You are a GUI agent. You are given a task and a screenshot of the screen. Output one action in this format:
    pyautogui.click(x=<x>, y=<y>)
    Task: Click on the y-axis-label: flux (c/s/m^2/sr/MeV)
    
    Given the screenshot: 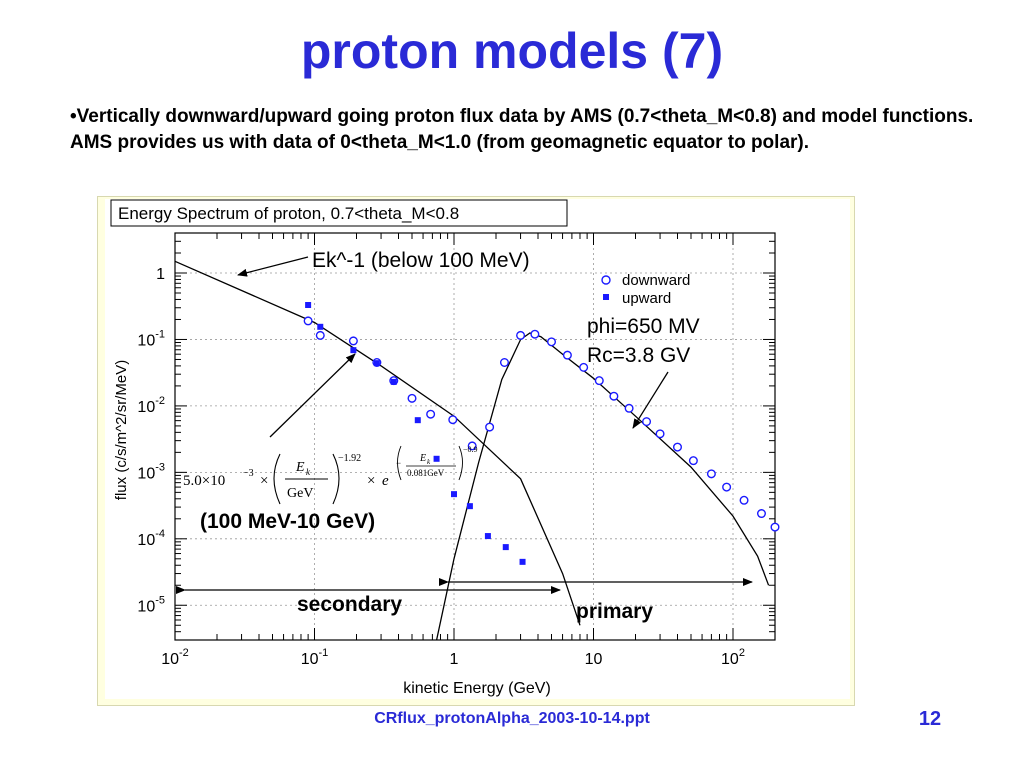 What is the action you would take?
    pyautogui.click(x=121, y=430)
    